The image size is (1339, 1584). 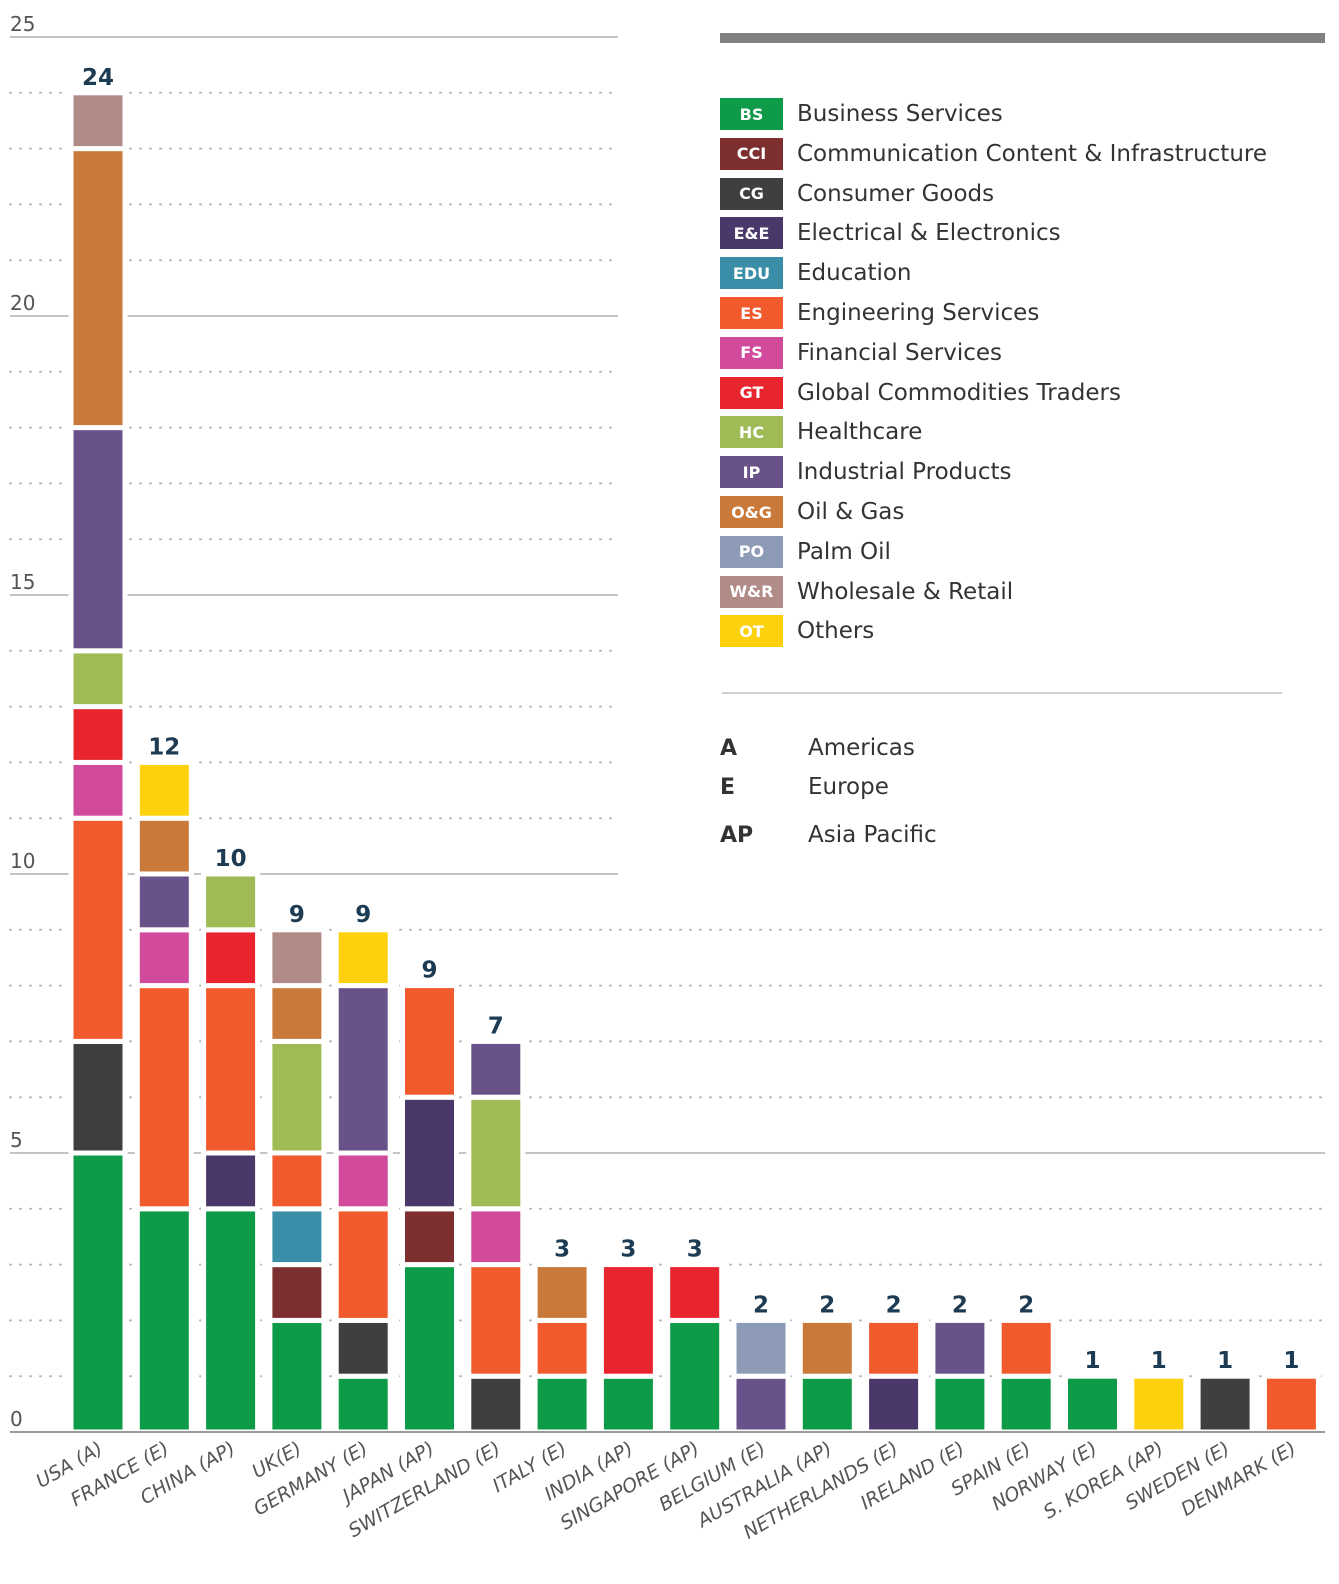 I want to click on bar-total-label: 24, so click(x=98, y=78).